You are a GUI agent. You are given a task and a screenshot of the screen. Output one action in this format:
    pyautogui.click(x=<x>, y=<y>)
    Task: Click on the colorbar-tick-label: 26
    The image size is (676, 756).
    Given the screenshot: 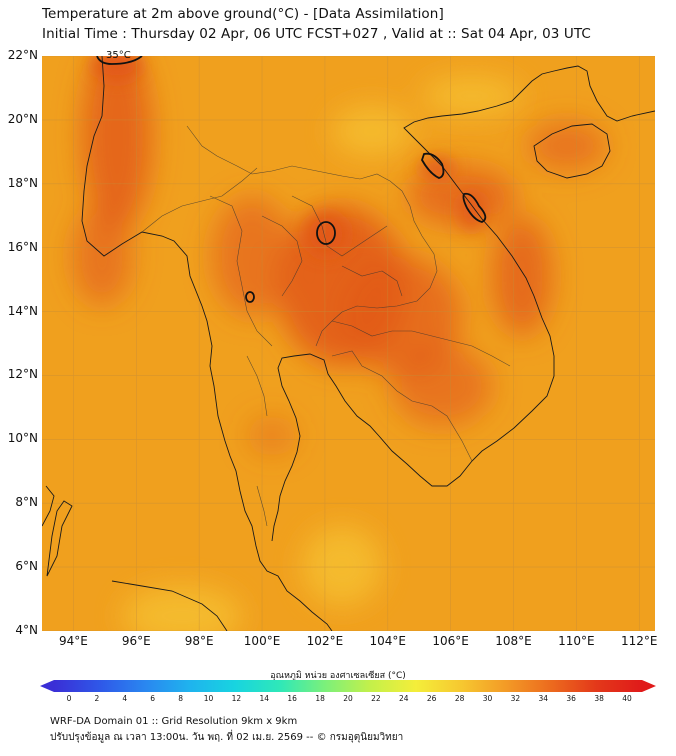 What is the action you would take?
    pyautogui.click(x=431, y=698)
    